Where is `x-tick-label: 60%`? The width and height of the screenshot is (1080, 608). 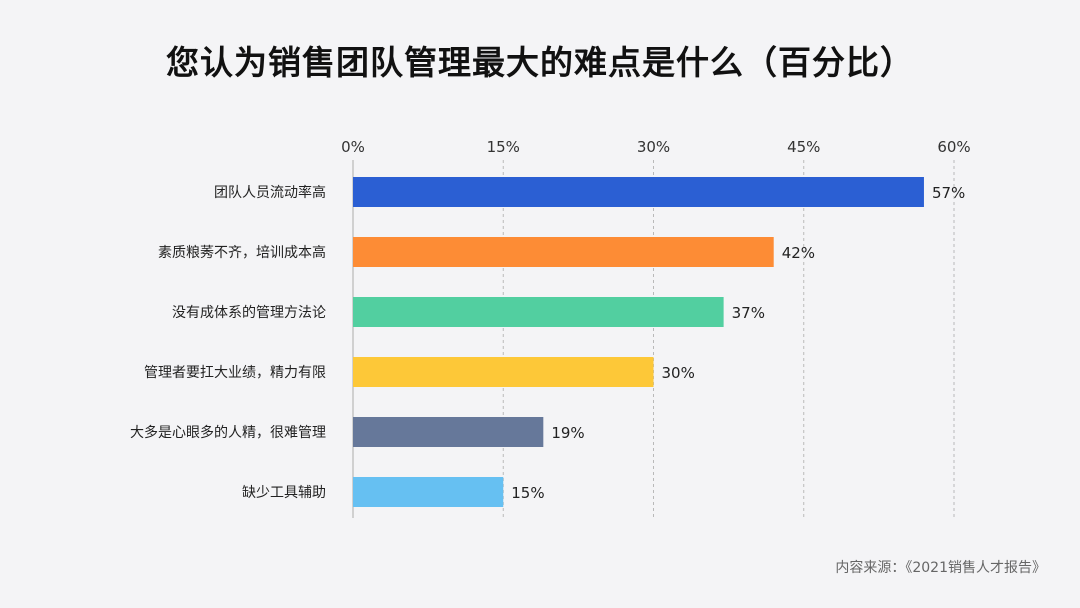
x-tick-label: 60% is located at coordinates (953, 147).